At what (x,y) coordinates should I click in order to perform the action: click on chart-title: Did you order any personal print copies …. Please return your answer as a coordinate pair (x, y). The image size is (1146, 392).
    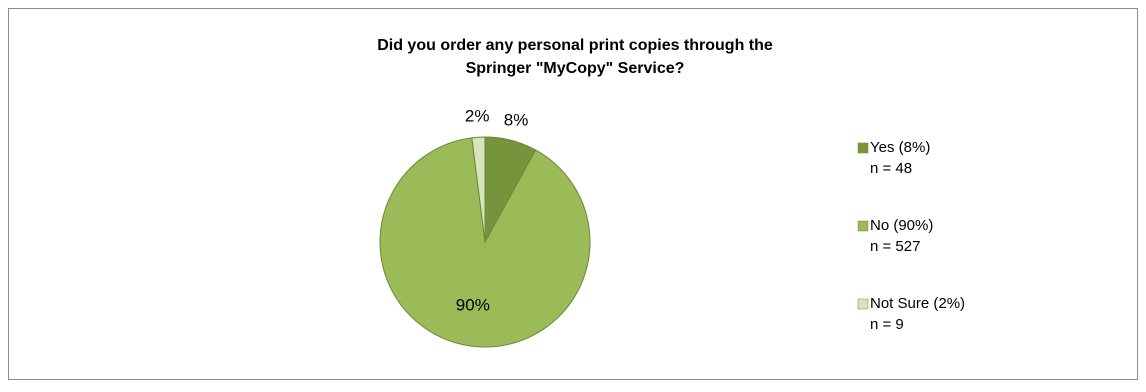
    Looking at the image, I should click on (575, 45).